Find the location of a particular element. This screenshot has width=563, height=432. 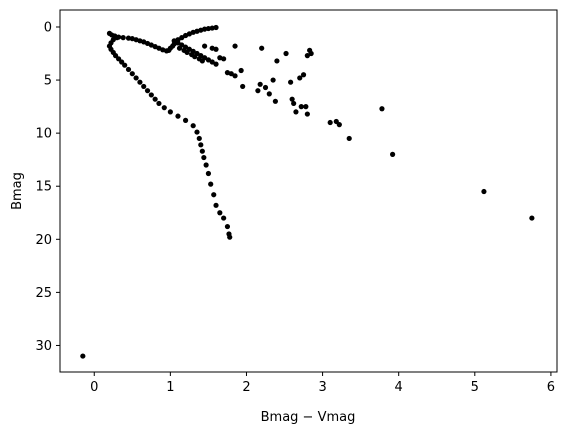

y-tick-label: 20 is located at coordinates (43, 240).